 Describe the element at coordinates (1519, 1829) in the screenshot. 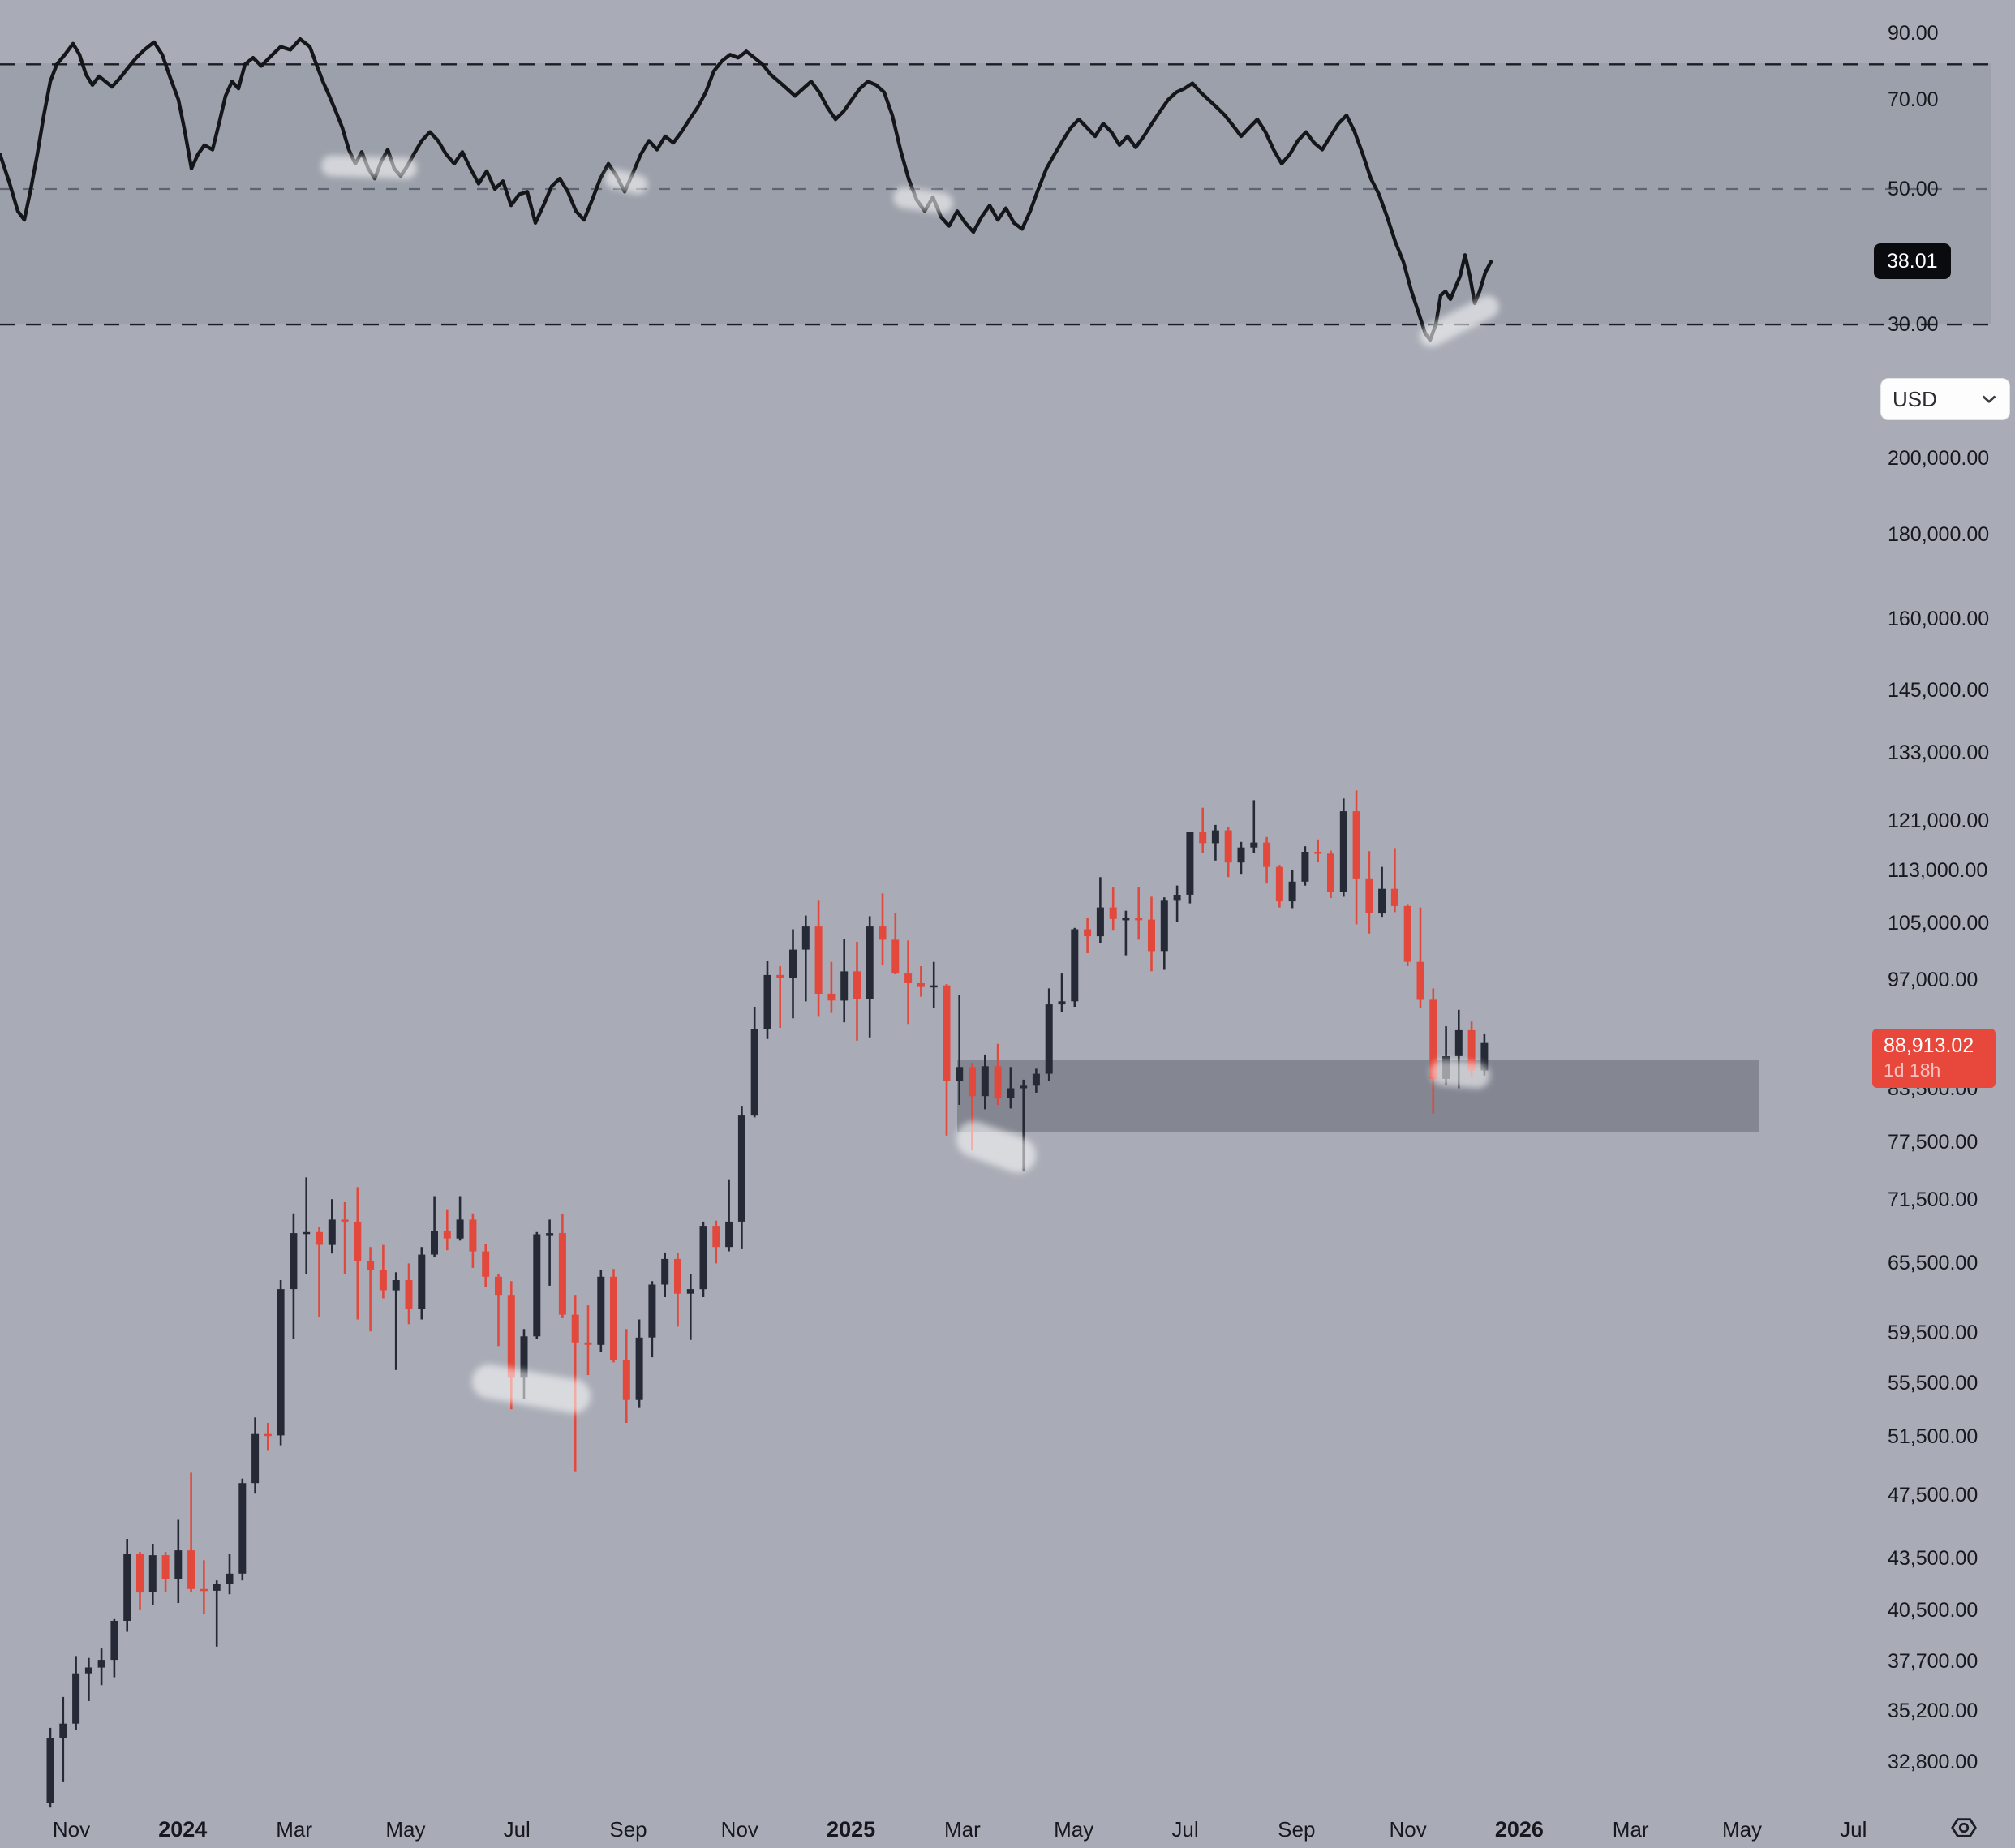

I see `time-axis-label: 2026` at that location.